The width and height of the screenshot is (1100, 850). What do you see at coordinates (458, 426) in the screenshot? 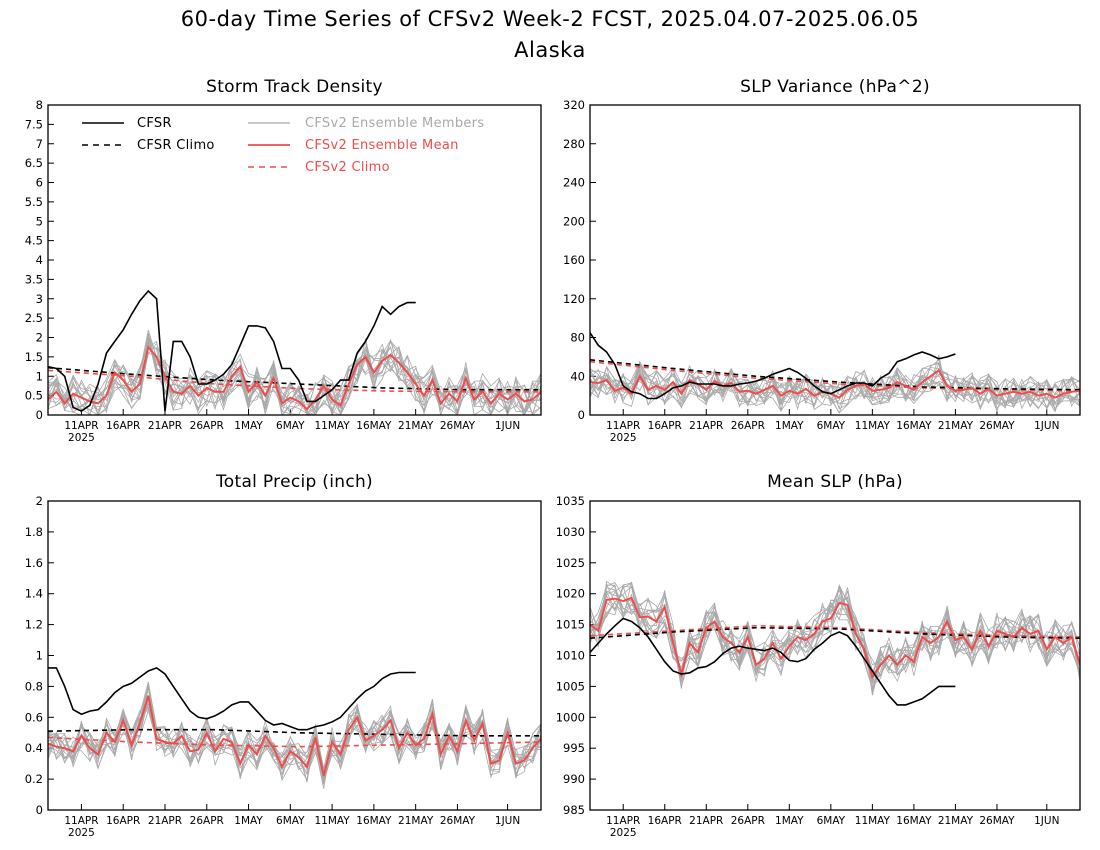
I see `storm-track-xtick-label: 26MAY` at bounding box center [458, 426].